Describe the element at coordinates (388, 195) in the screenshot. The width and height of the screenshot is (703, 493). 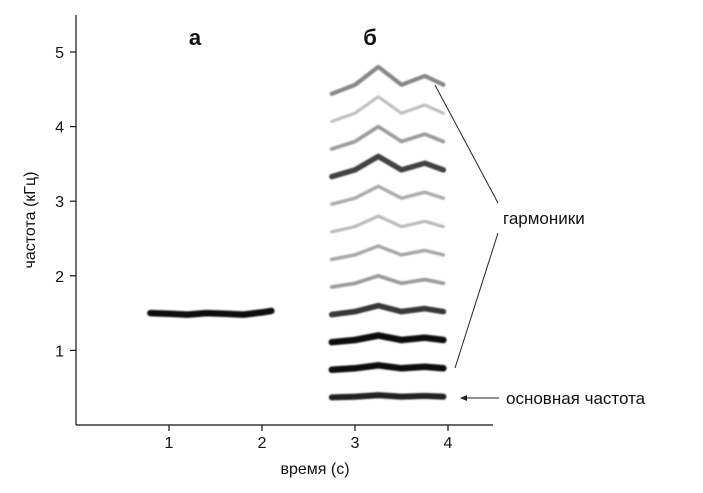
I see `panel-b-harmonic-8-trace` at that location.